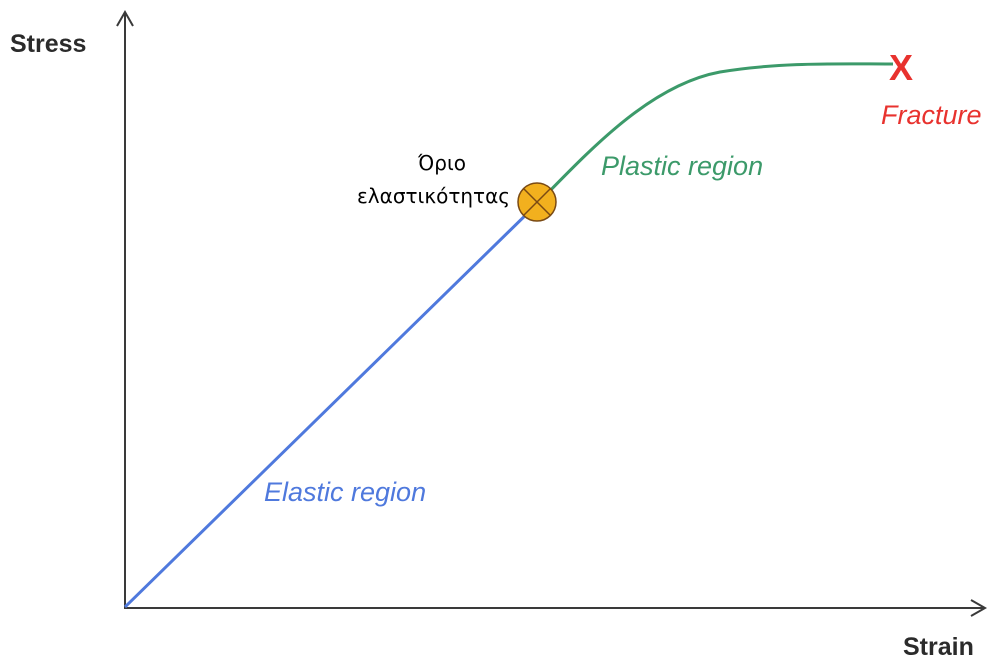  Describe the element at coordinates (931, 115) in the screenshot. I see `fracture-label: Fracture` at that location.